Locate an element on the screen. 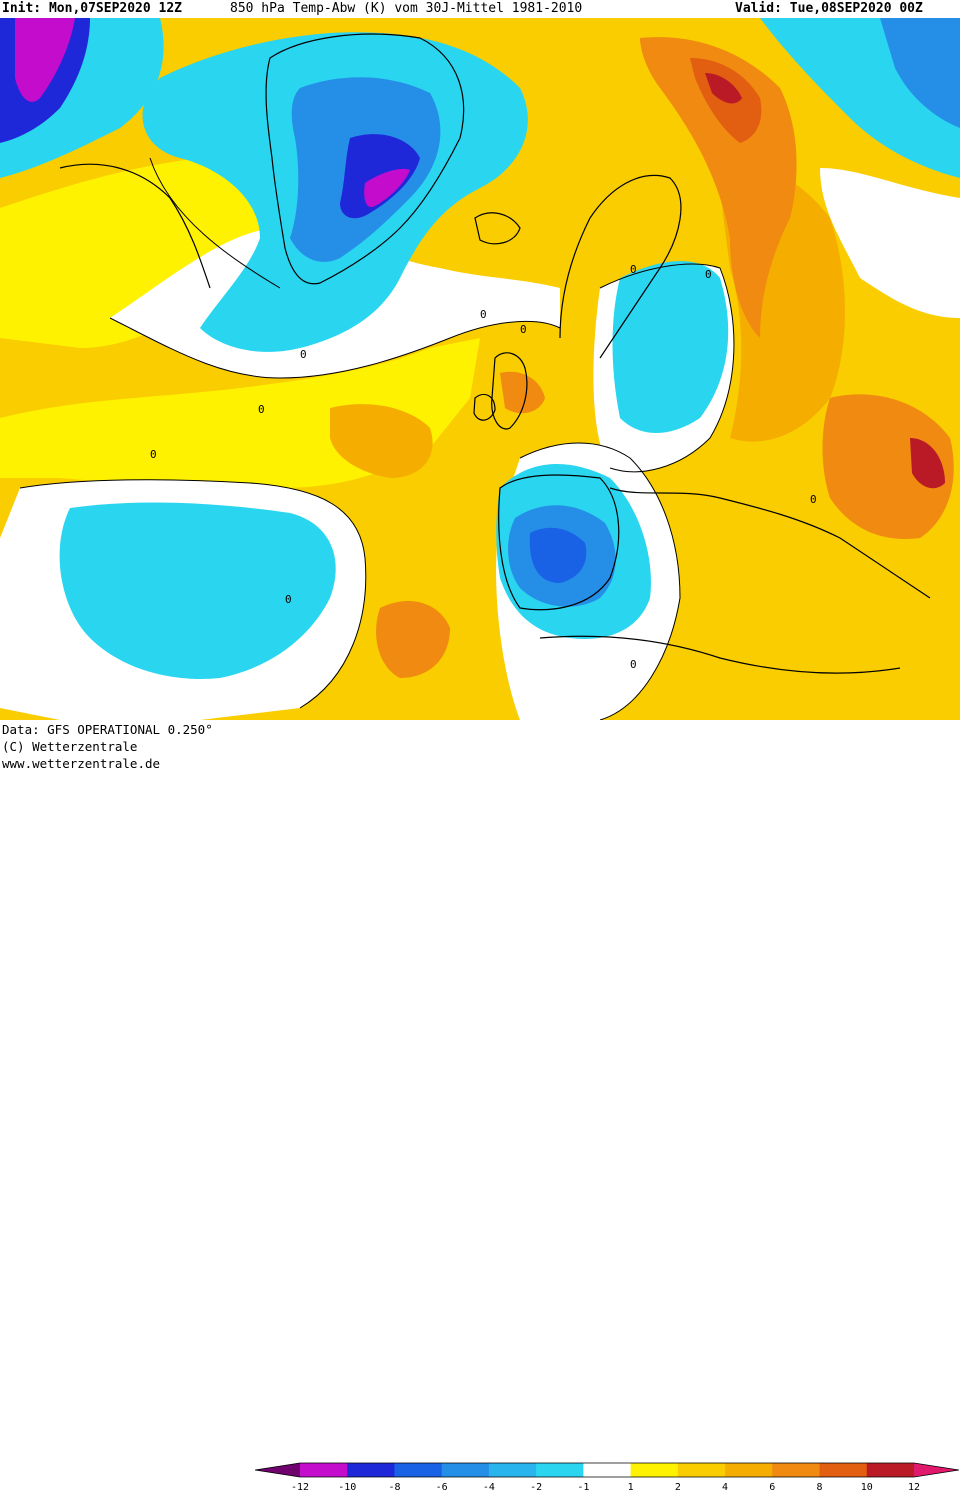 The width and height of the screenshot is (960, 1495). color-legend: -12 -10 -8 -6 -4 -2 -1 1 2 4 6 8 10 12 is located at coordinates (607, 1477).